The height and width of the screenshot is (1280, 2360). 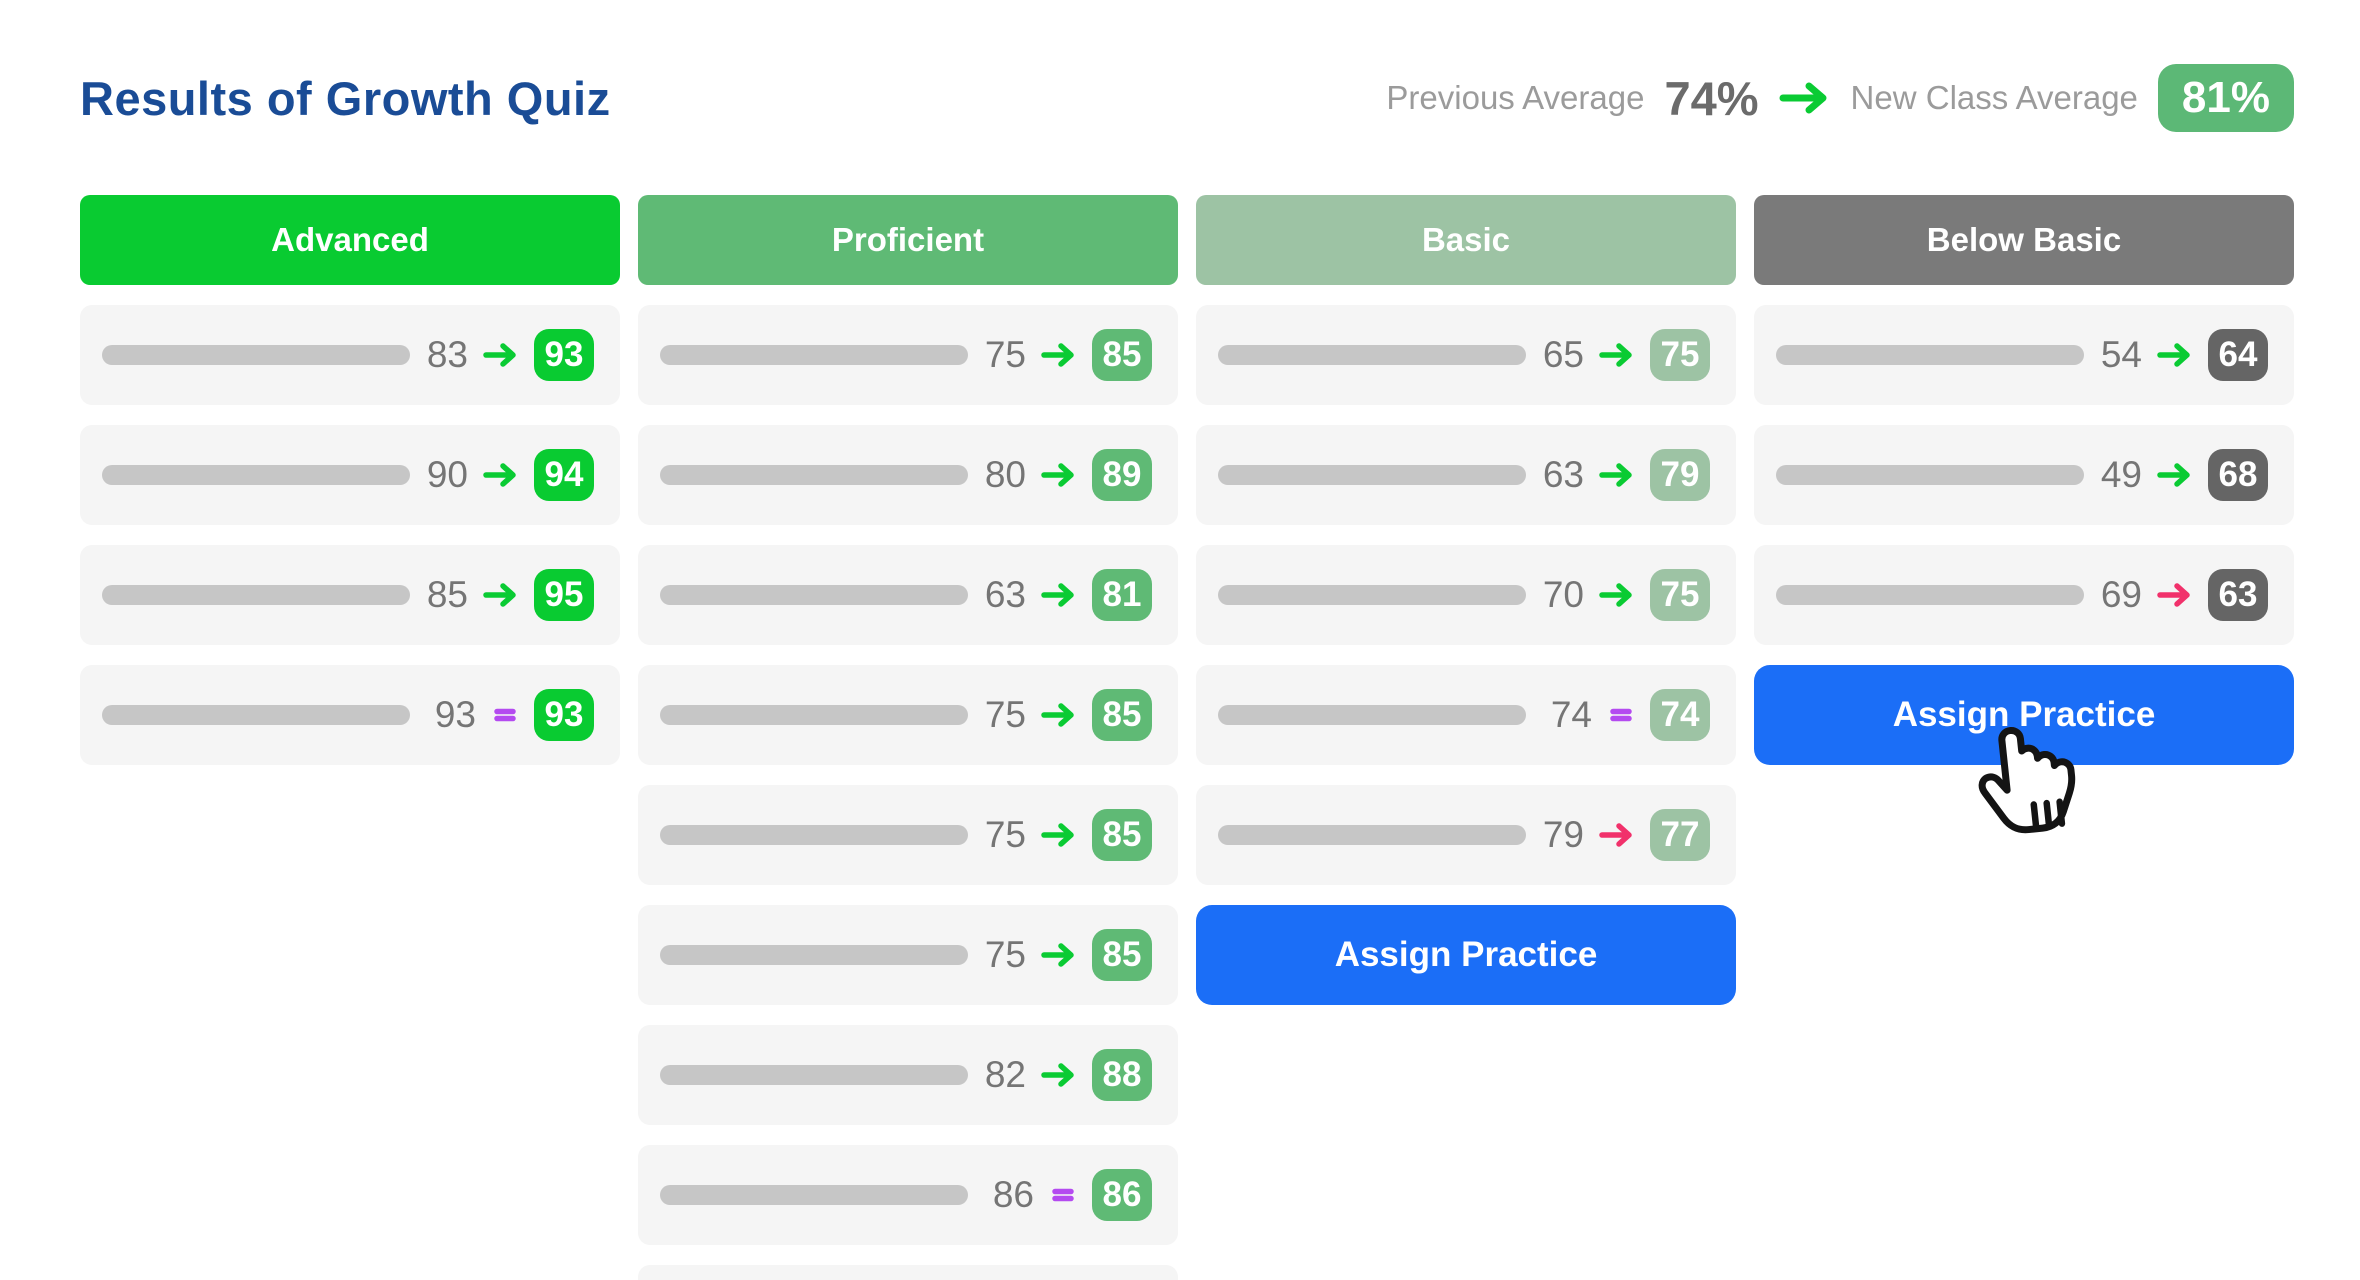 What do you see at coordinates (2238, 595) in the screenshot?
I see `new-score-badge: 63` at bounding box center [2238, 595].